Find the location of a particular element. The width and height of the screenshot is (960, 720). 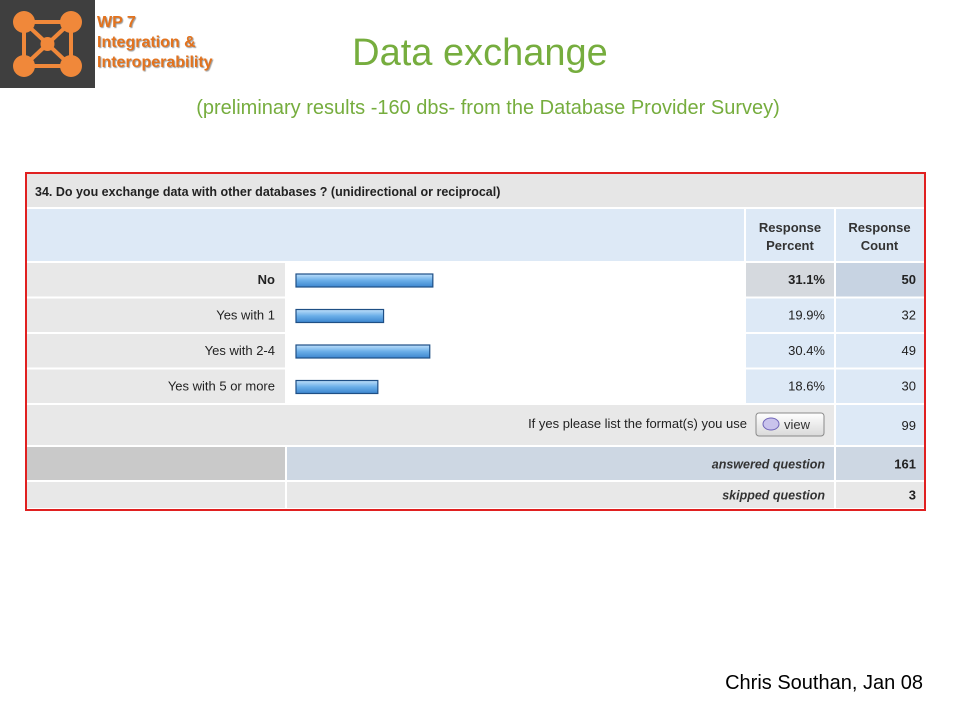

category-label: Yes with 1 is located at coordinates (245, 315).